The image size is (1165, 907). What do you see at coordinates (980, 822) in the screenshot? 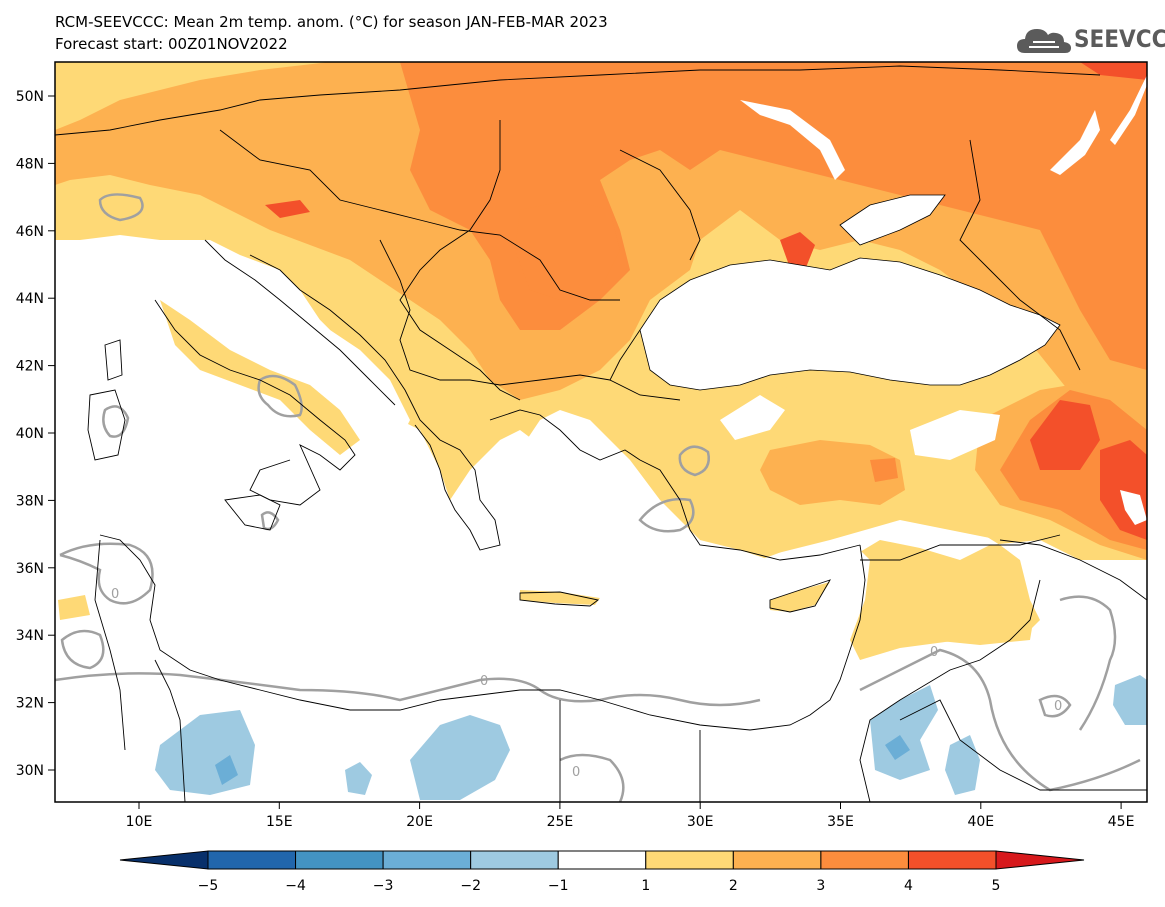
I see `longitude-label: 40E` at bounding box center [980, 822].